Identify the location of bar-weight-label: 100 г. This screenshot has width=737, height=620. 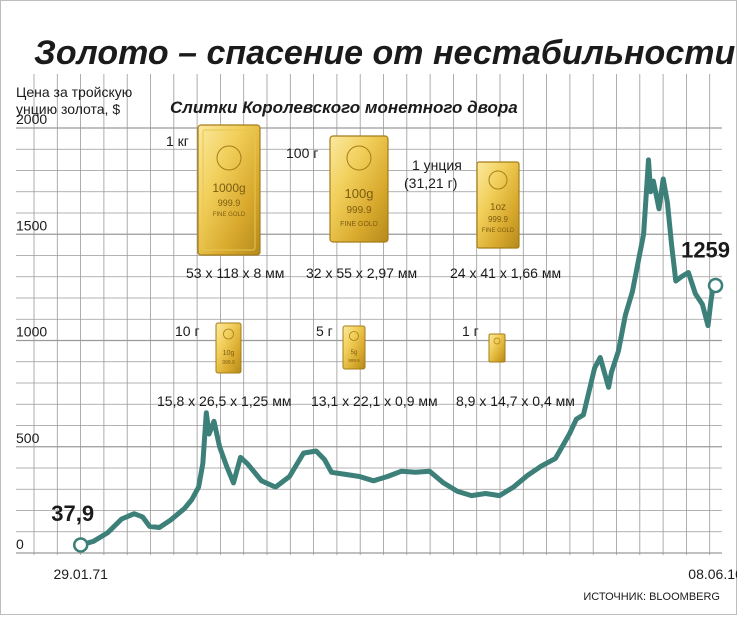
(302, 153).